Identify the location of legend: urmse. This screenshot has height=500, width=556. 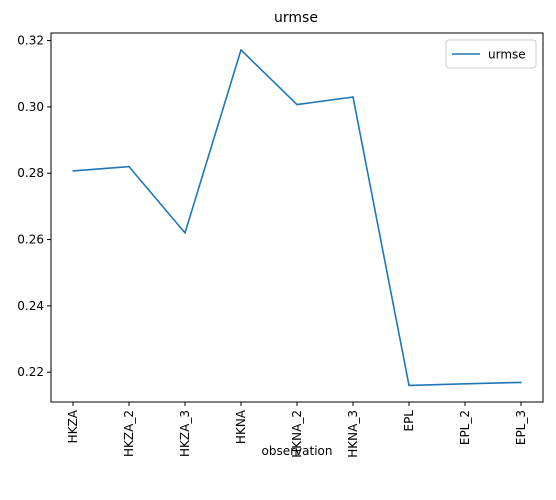
(491, 54).